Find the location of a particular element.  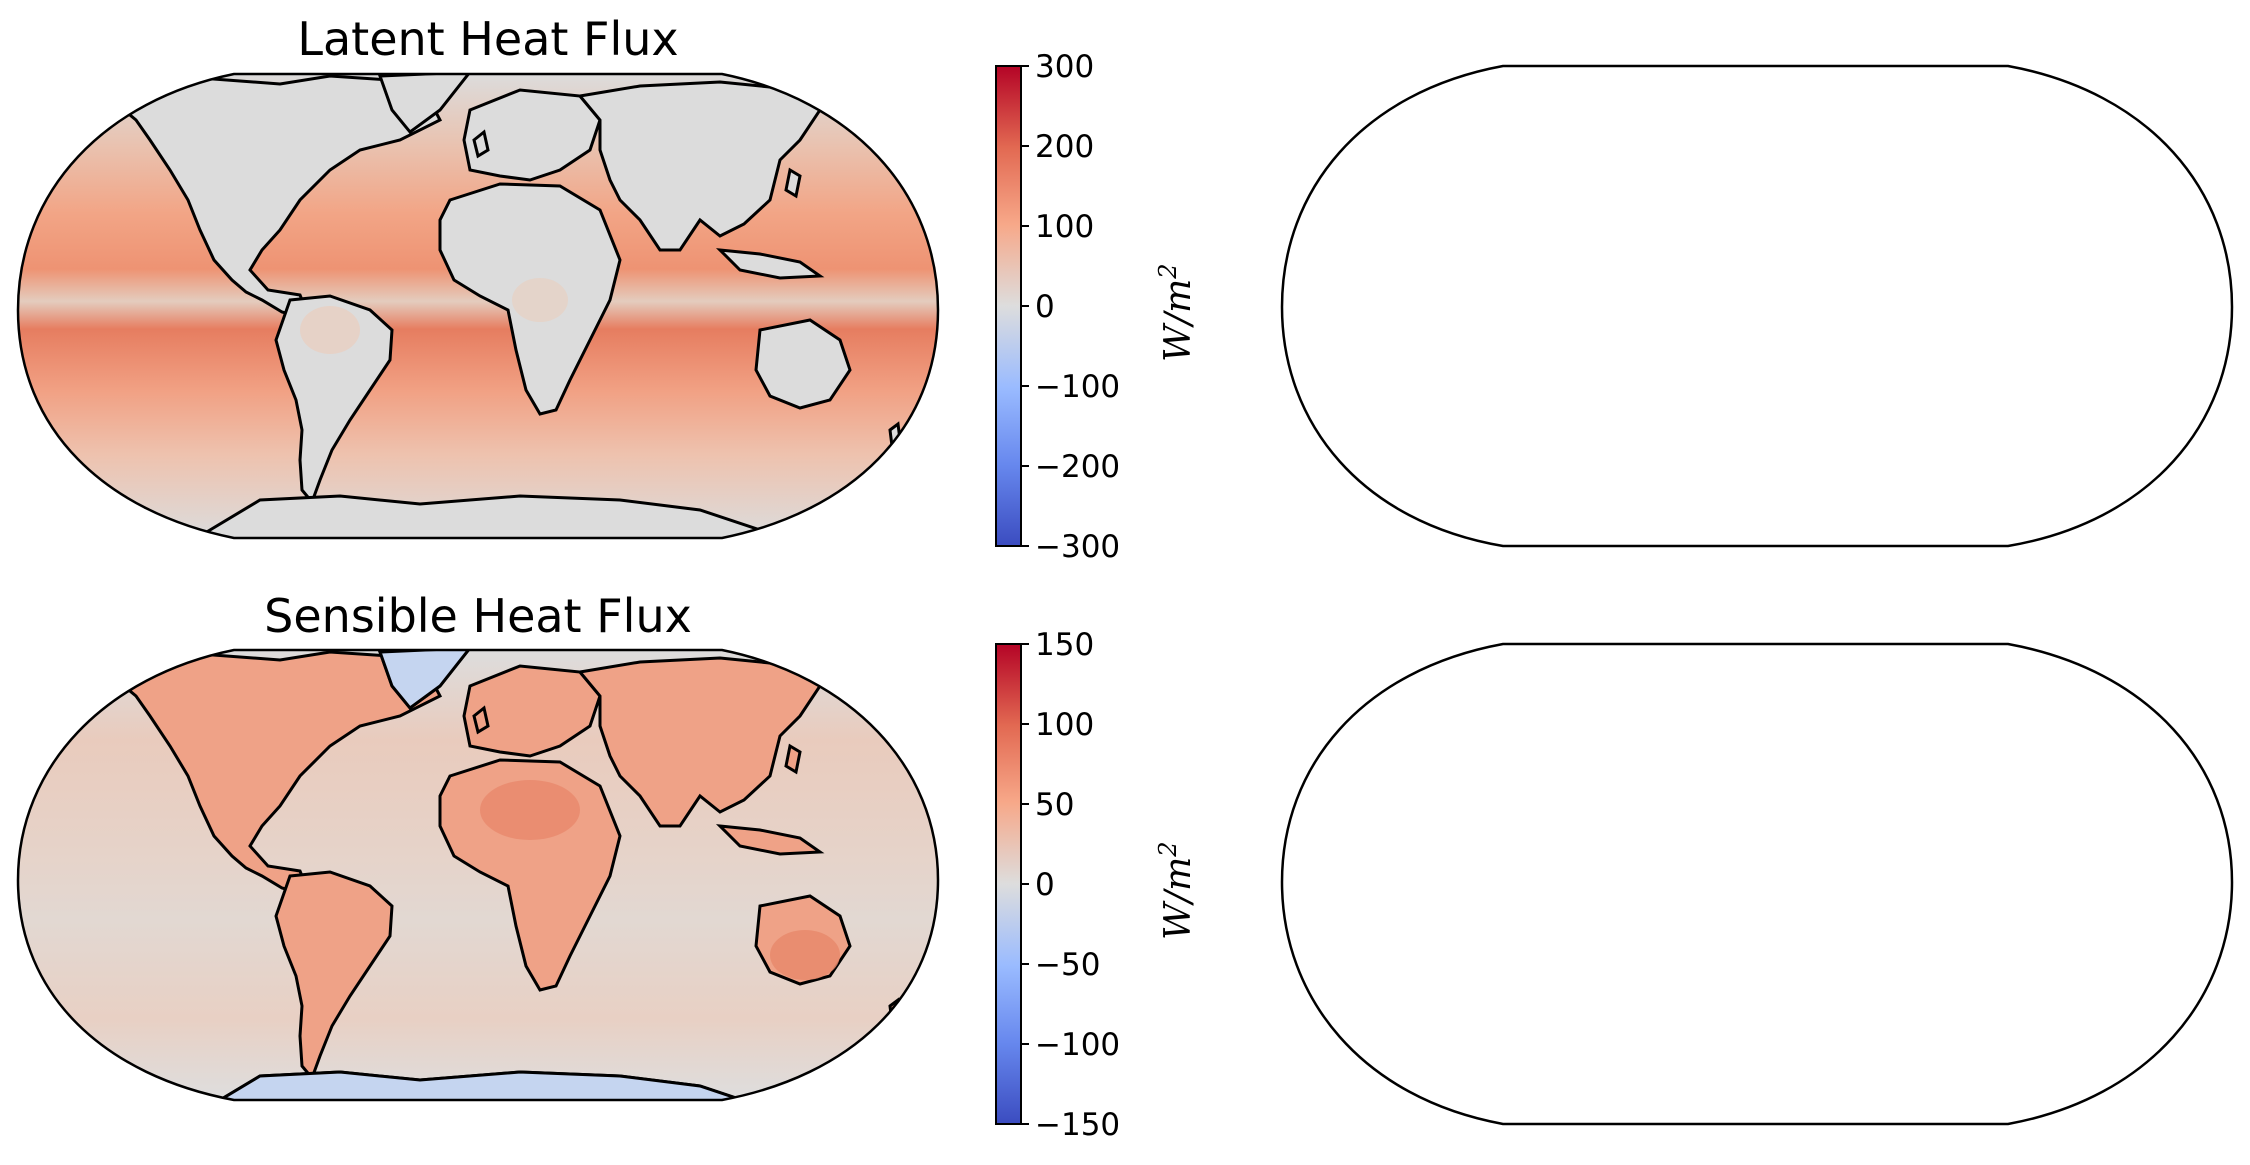

colorbar-tick-label: −200 is located at coordinates (1077, 467).